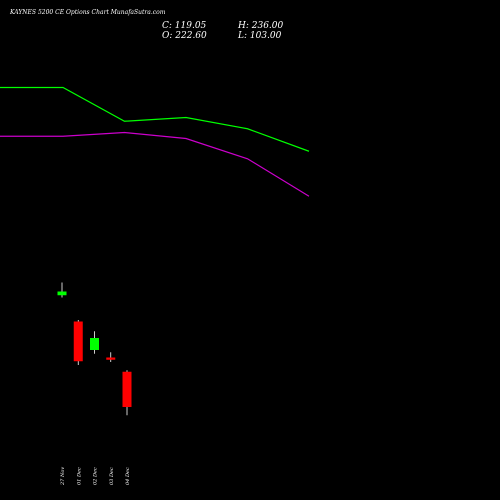 This screenshot has height=500, width=500. I want to click on x-tick-label: 02 Dec, so click(96, 476).